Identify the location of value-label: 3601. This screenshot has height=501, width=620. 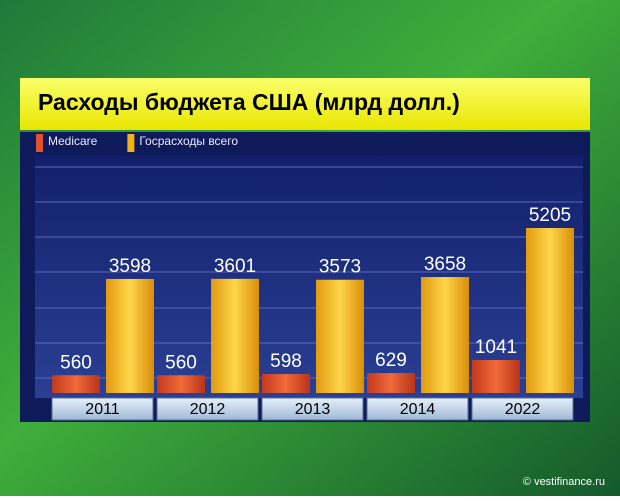
(235, 266).